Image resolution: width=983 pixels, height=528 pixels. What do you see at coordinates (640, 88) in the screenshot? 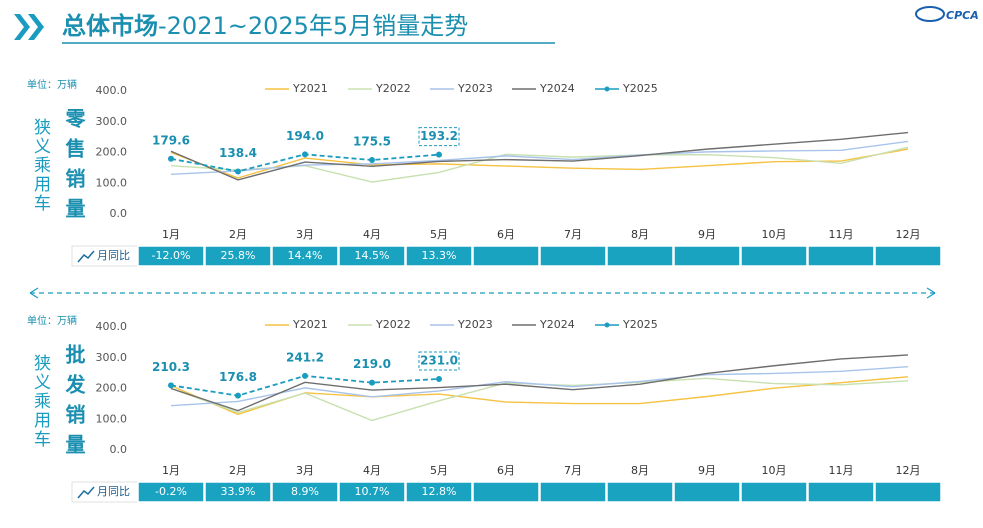
I see `legend-label: Y2025` at bounding box center [640, 88].